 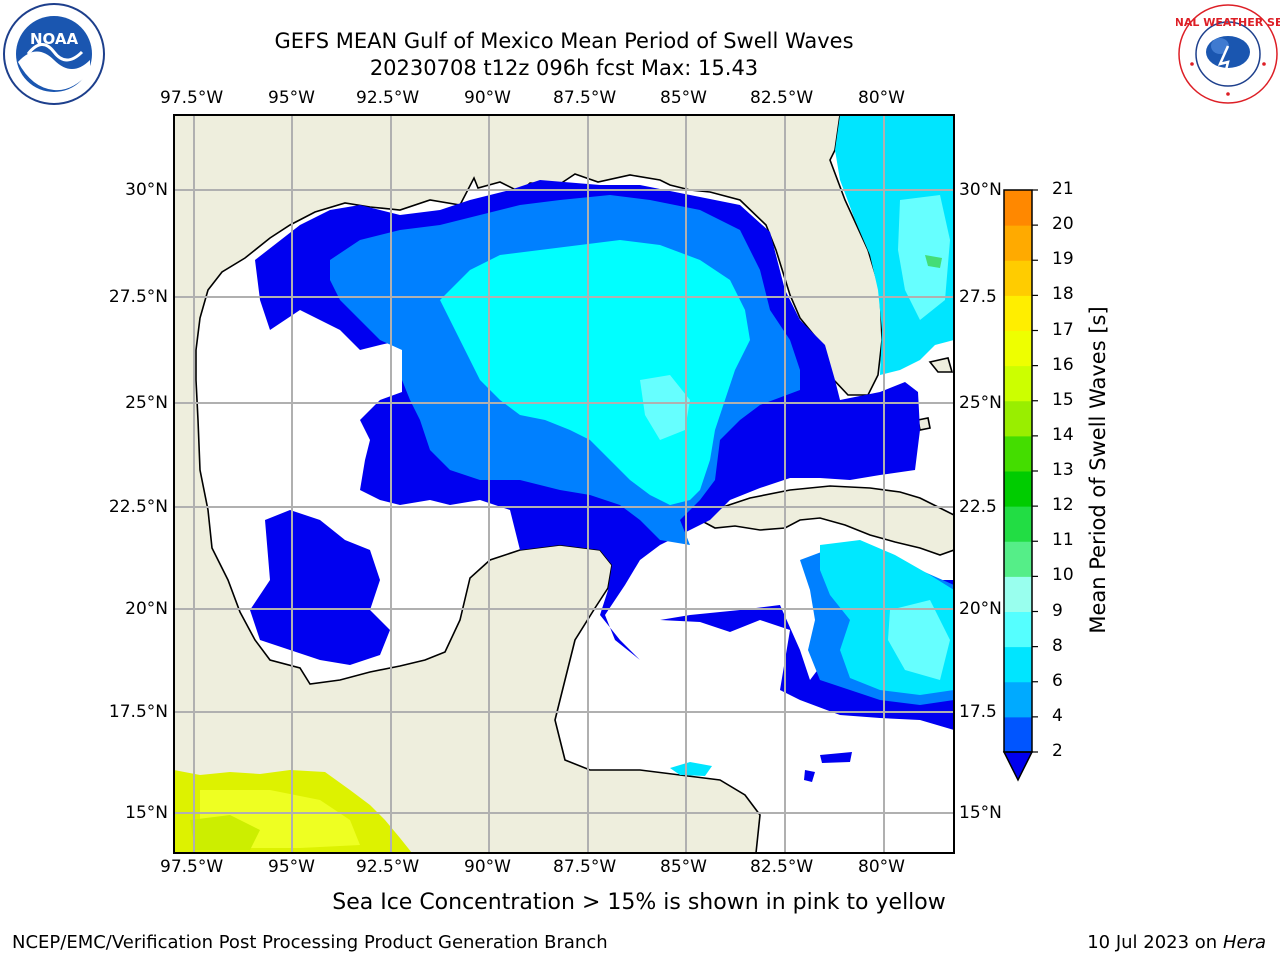 I want to click on colorbar-tick-label: 8, so click(x=1057, y=645).